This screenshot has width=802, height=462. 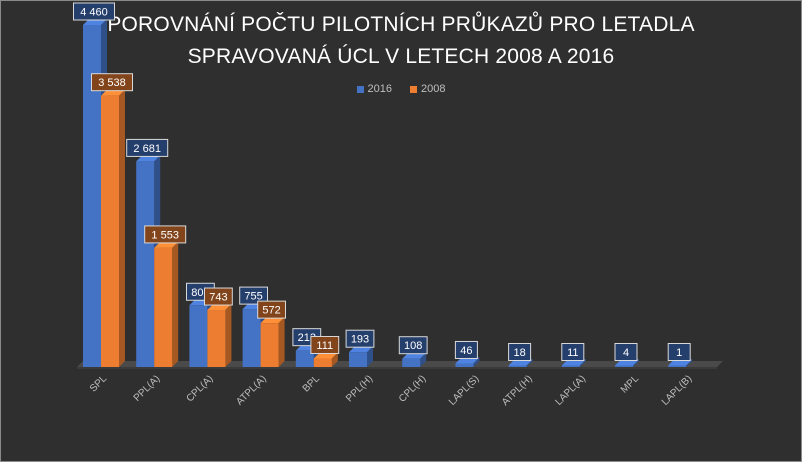 I want to click on data-label-text: 18, so click(x=519, y=353).